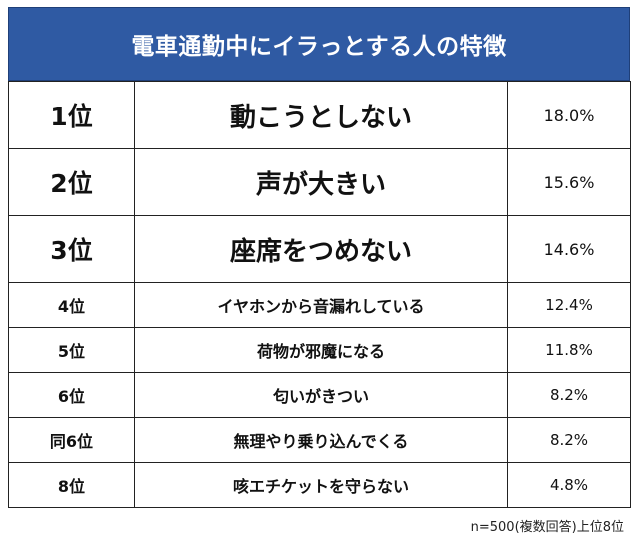  I want to click on trait-cell: 荷物が邪魔になる, so click(321, 350).